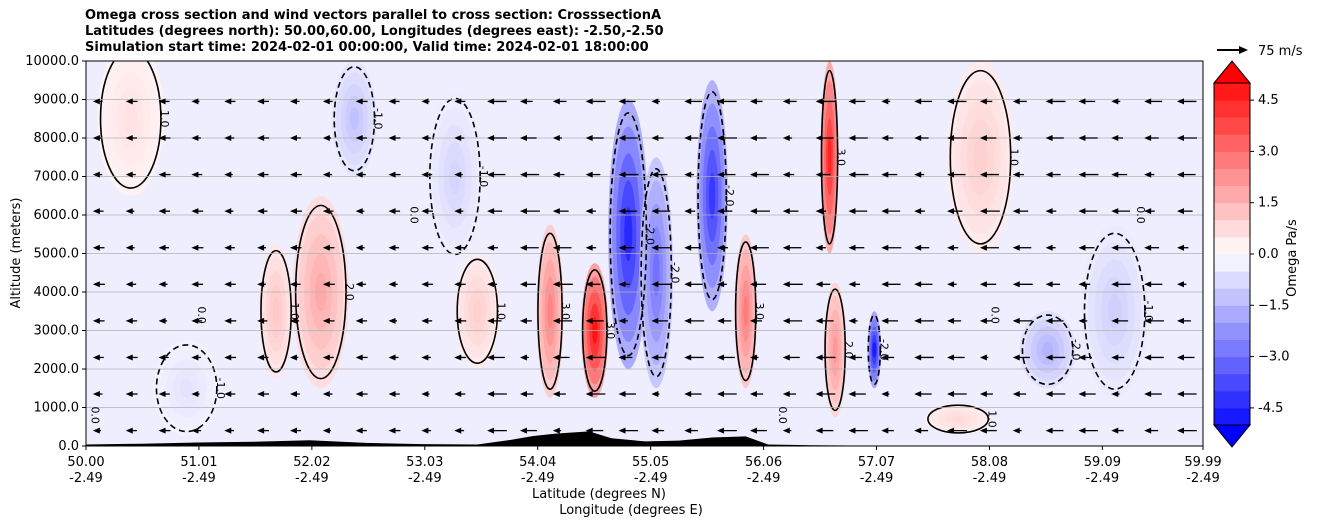 The width and height of the screenshot is (1320, 526). I want to click on x-tick-label-lon: -2.49, so click(1203, 478).